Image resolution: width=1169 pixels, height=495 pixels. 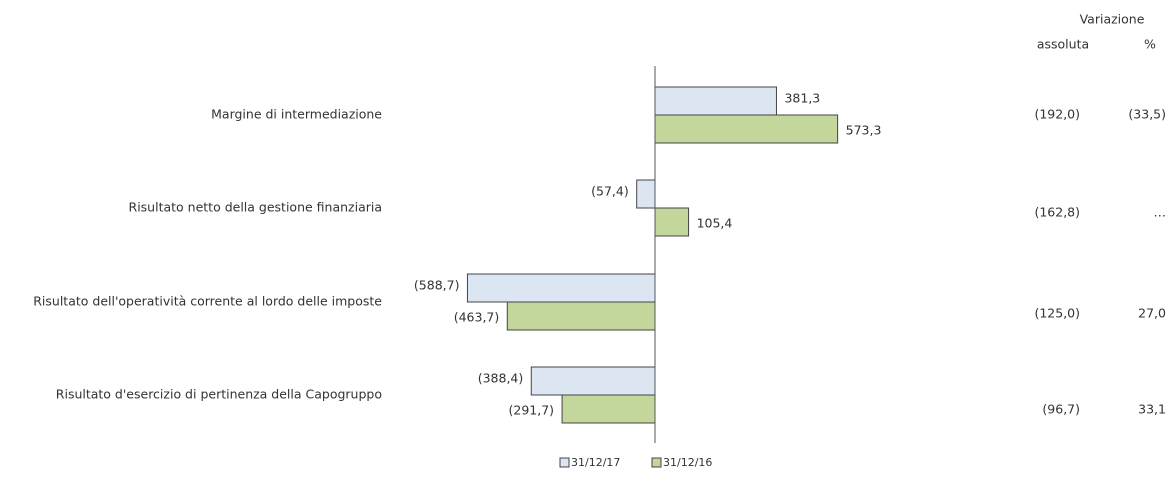 I want to click on table-cell: (33,5), so click(x=1147, y=114).